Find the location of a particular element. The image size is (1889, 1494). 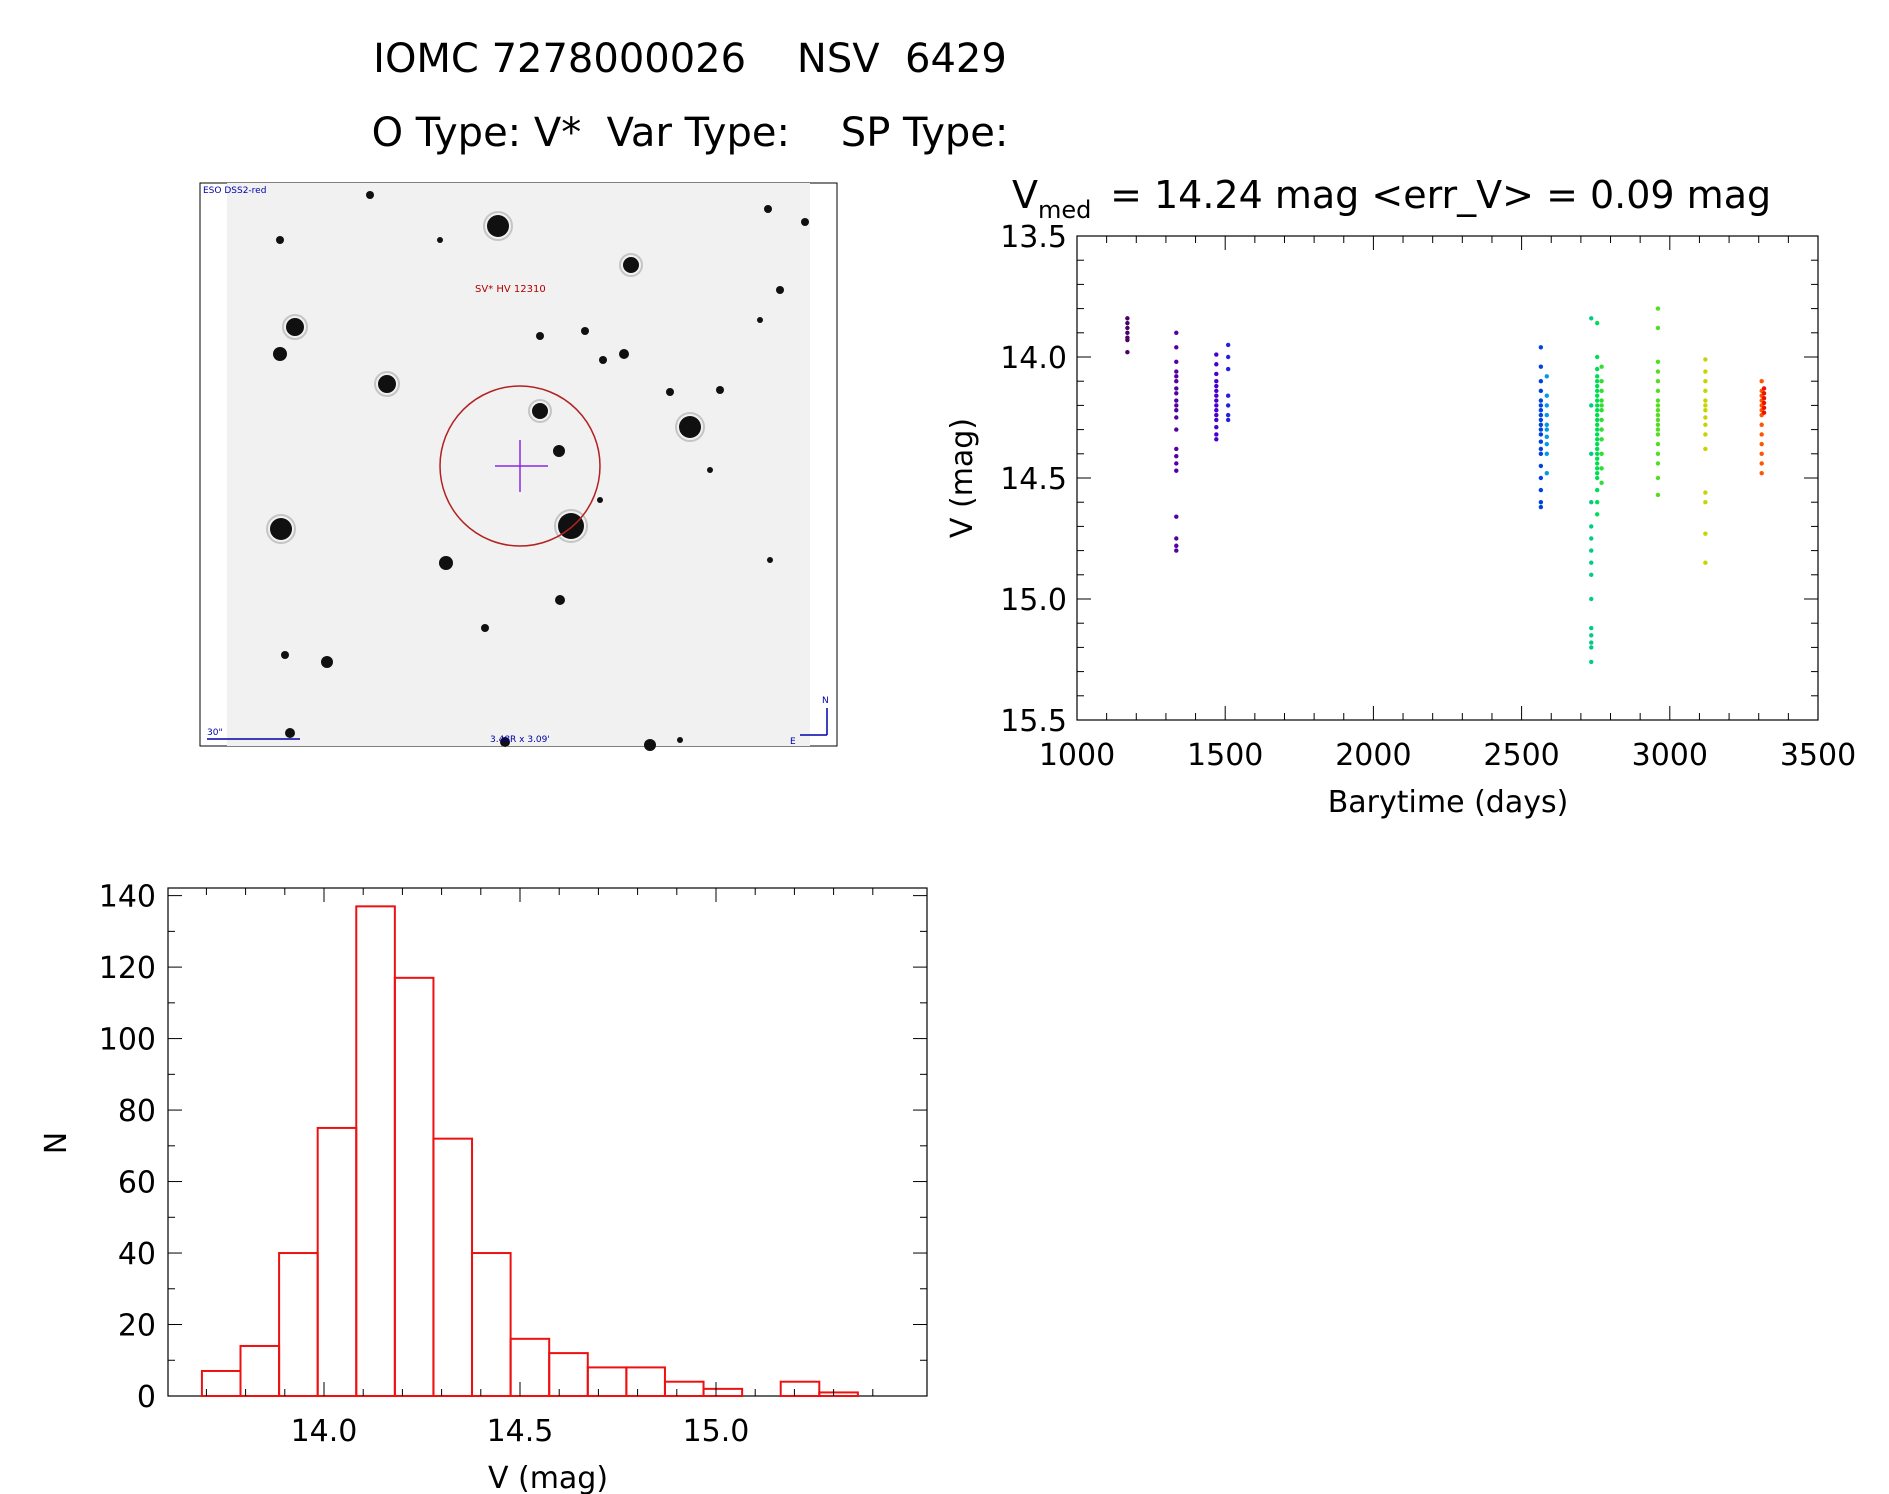

lc-title-sub: med is located at coordinates (1064, 210).